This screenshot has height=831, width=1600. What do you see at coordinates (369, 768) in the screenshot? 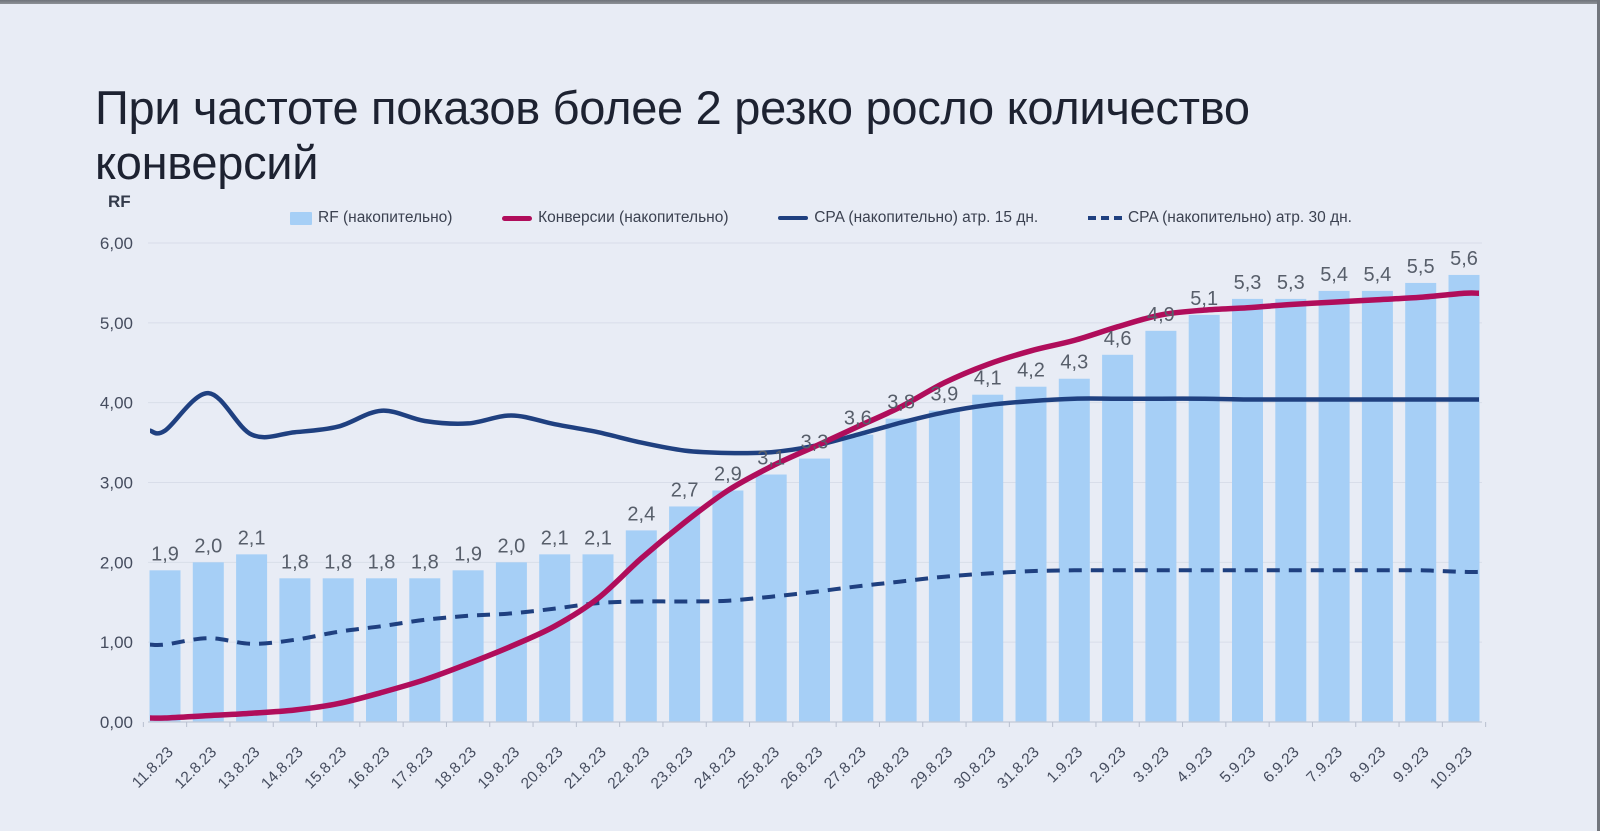
I see `x-tick-label: 16.8.23` at bounding box center [369, 768].